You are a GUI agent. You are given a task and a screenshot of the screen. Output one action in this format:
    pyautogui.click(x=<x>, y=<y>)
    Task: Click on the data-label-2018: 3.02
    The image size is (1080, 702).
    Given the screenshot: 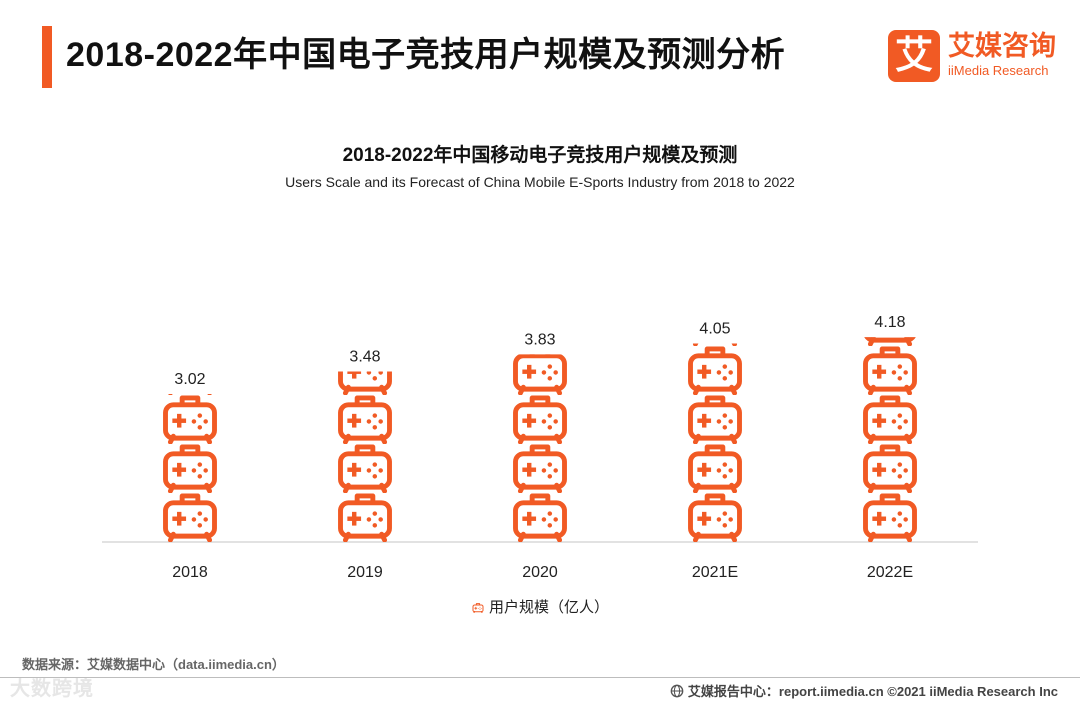 What is the action you would take?
    pyautogui.click(x=189, y=379)
    